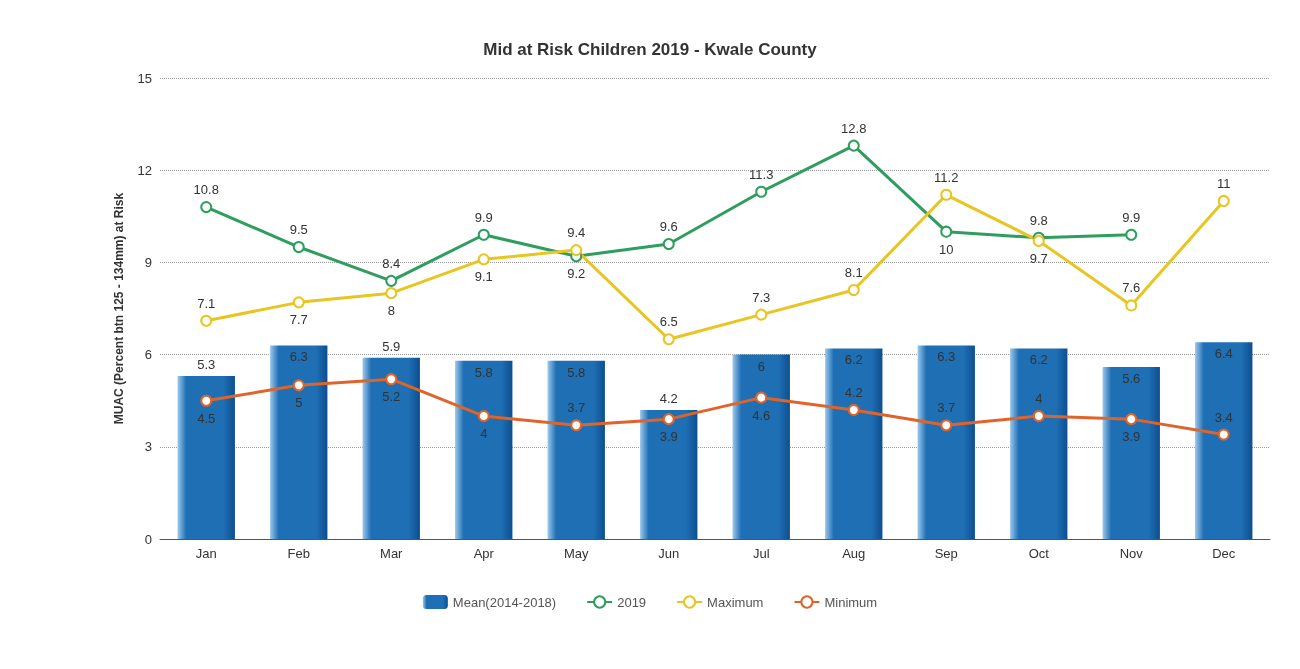 The width and height of the screenshot is (1300, 669). What do you see at coordinates (851, 602) in the screenshot?
I see `legend-label: Minimum` at bounding box center [851, 602].